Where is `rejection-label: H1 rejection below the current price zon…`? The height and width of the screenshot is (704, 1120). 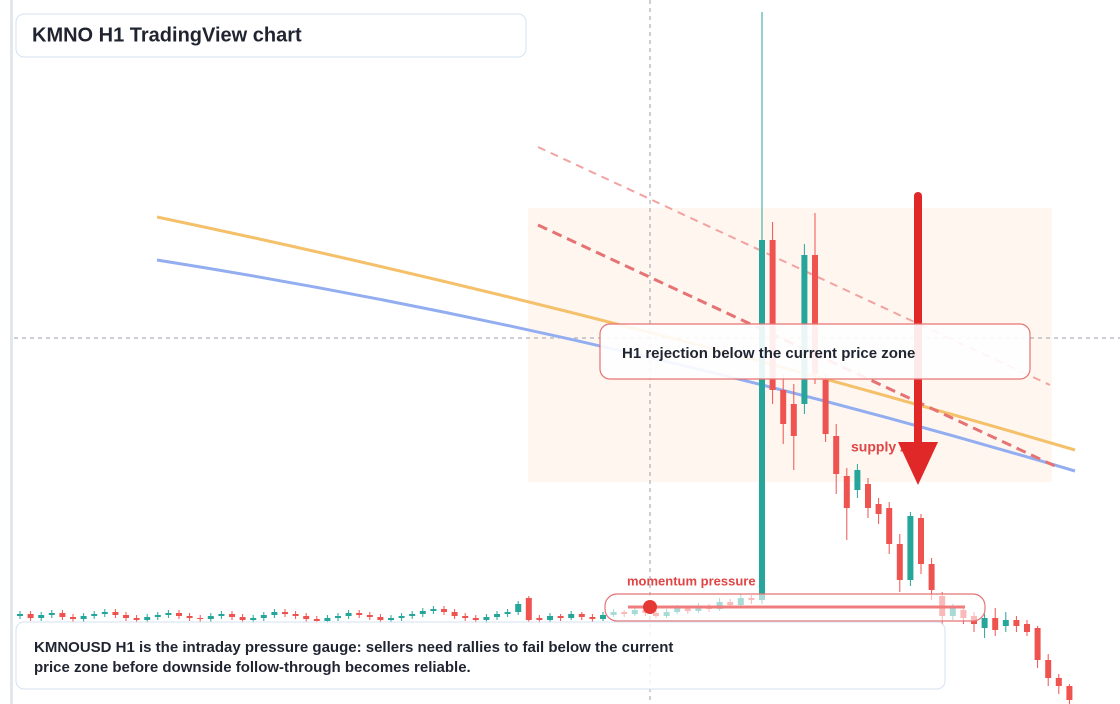 rejection-label: H1 rejection below the current price zon… is located at coordinates (768, 353).